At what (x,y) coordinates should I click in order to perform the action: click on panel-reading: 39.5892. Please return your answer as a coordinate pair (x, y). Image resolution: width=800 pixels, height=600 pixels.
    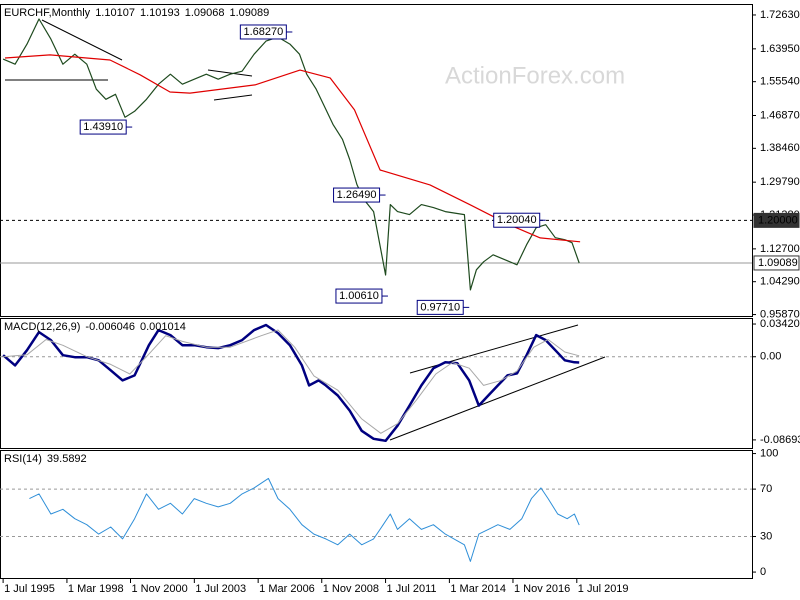
    Looking at the image, I should click on (67, 459).